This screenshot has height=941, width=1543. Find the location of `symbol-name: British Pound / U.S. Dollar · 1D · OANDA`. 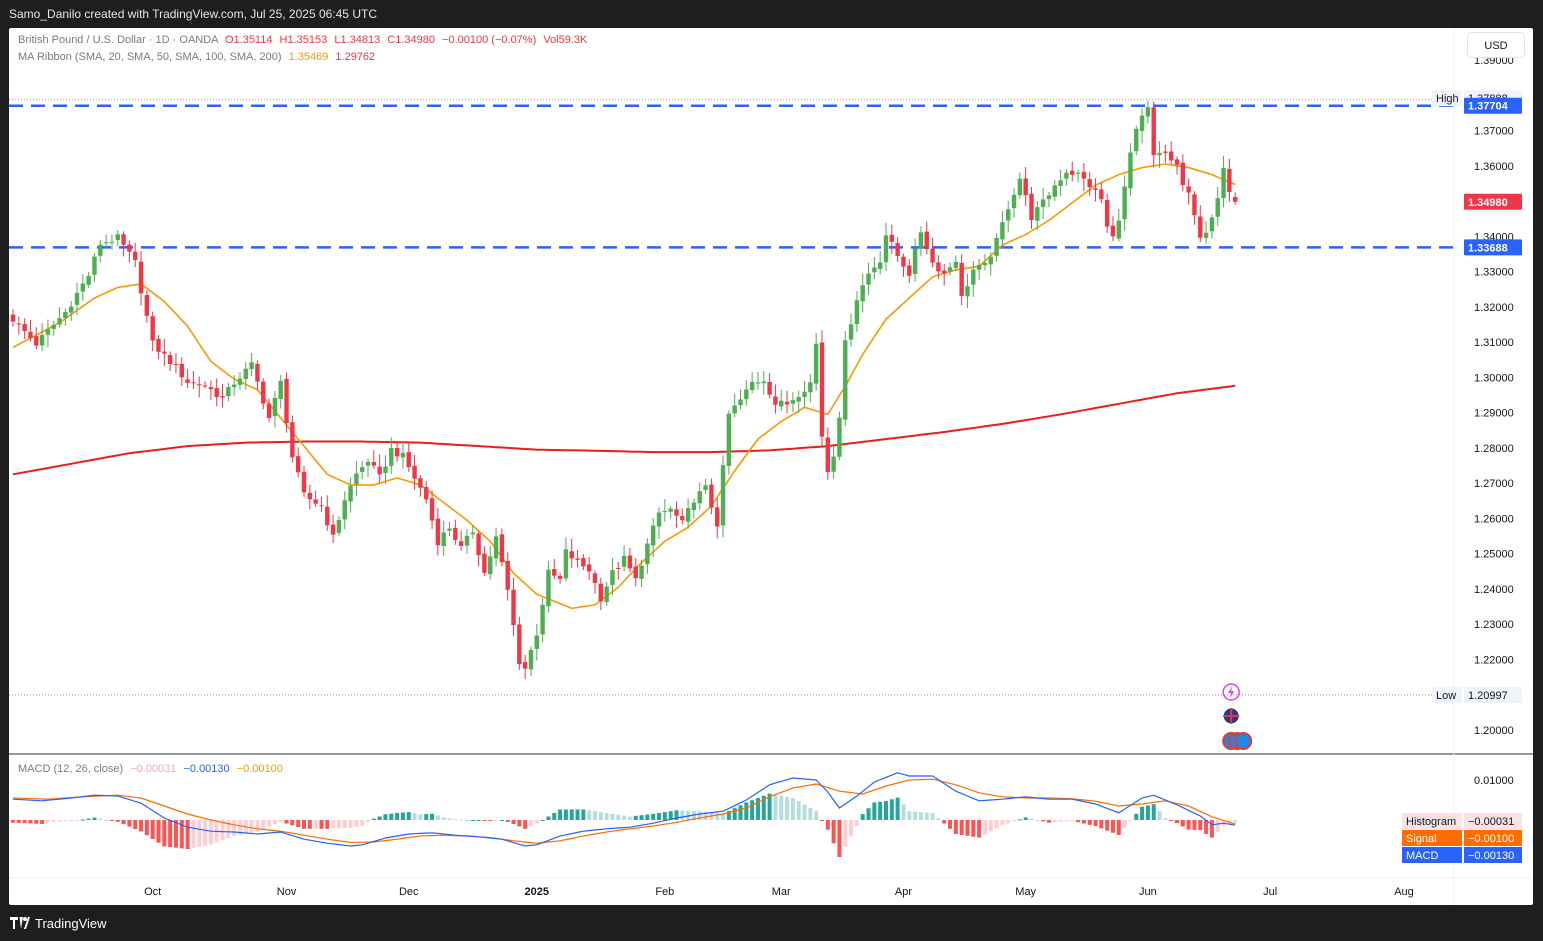

symbol-name: British Pound / U.S. Dollar · 1D · OANDA is located at coordinates (118, 40).